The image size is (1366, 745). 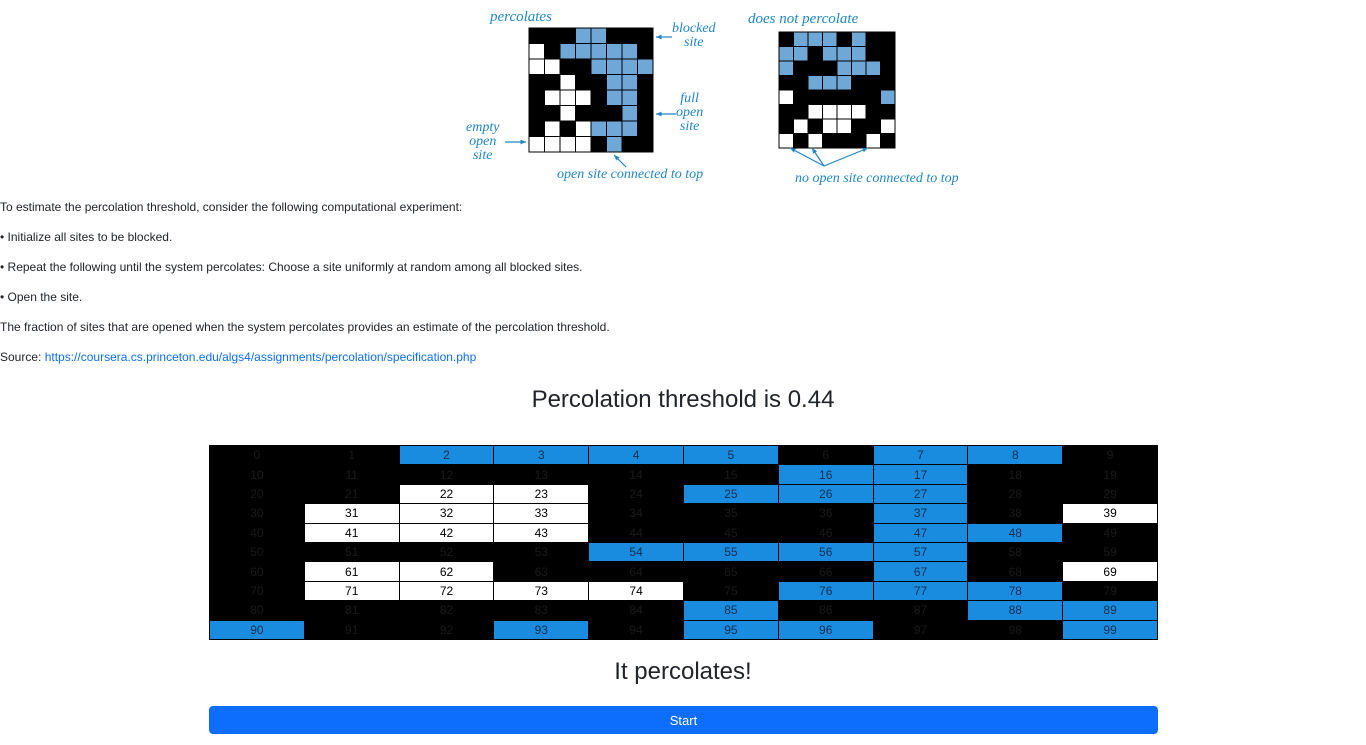 I want to click on grid-cell: 42, so click(x=446, y=532).